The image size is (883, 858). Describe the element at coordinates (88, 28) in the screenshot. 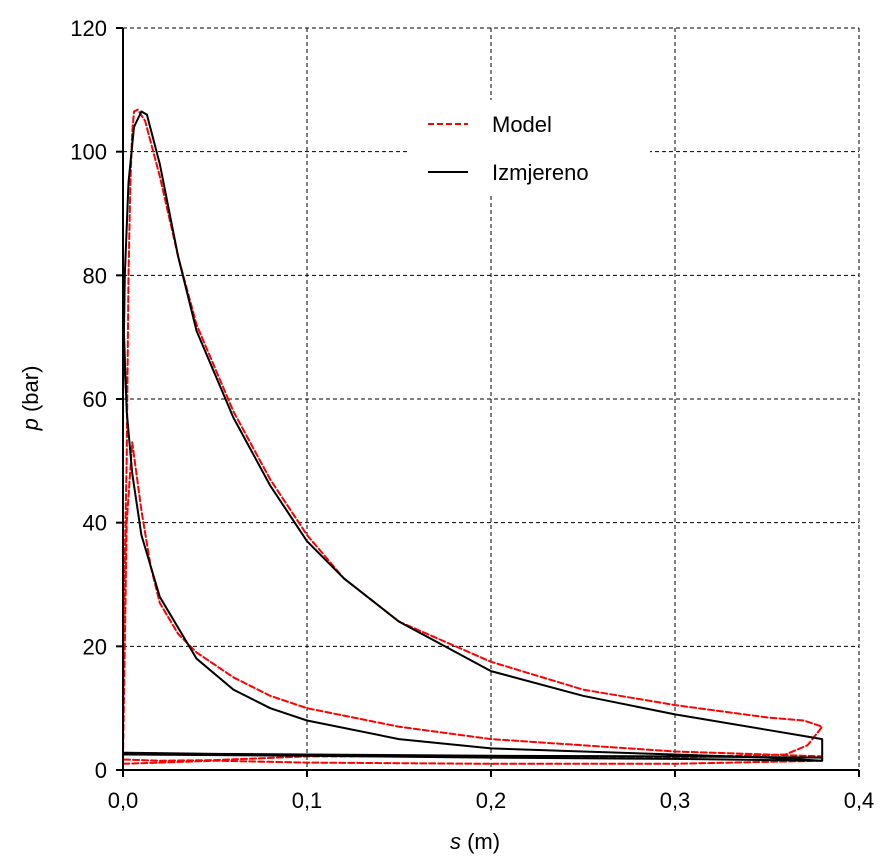

I see `y-tick-label-6: 120` at that location.